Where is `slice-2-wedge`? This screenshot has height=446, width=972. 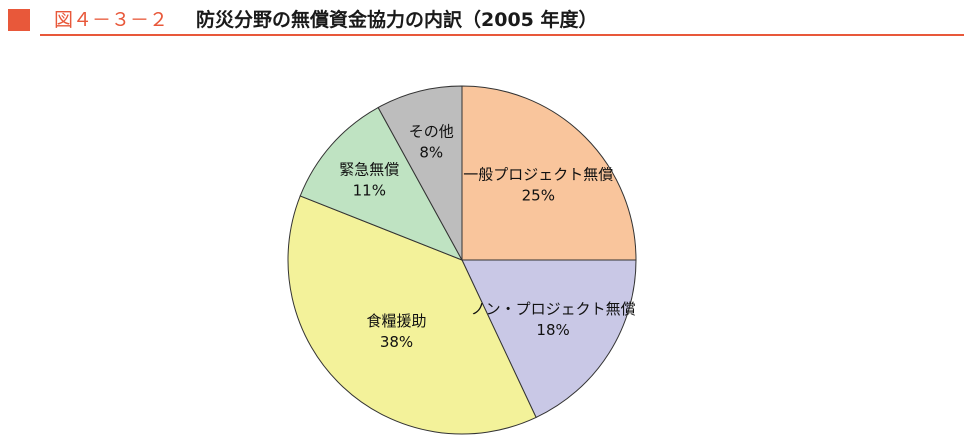 slice-2-wedge is located at coordinates (549, 339).